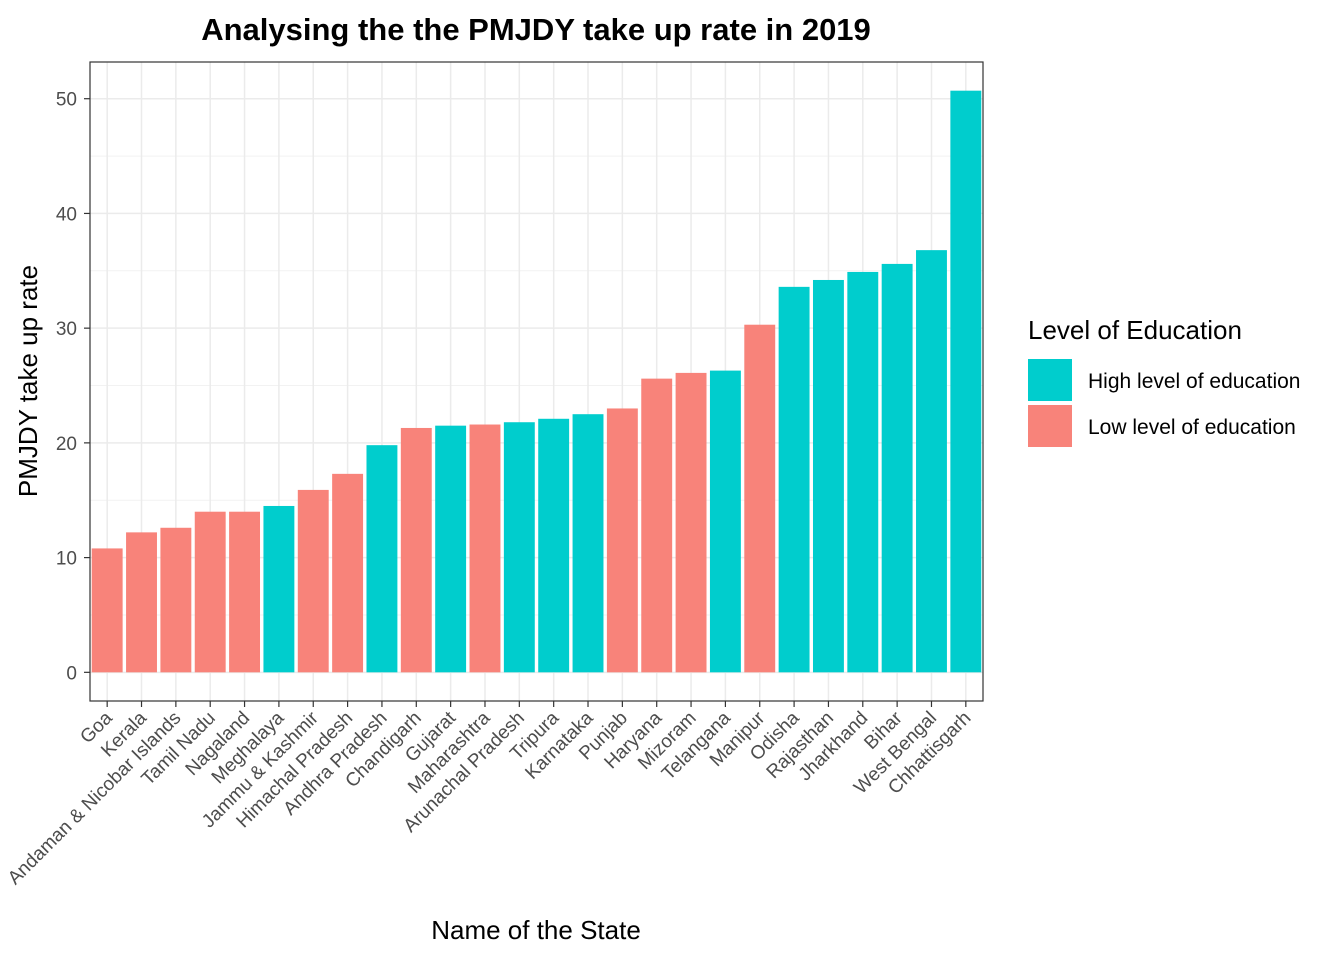 This screenshot has height=960, width=1344. What do you see at coordinates (210, 592) in the screenshot?
I see `bar-tamil-nadu` at bounding box center [210, 592].